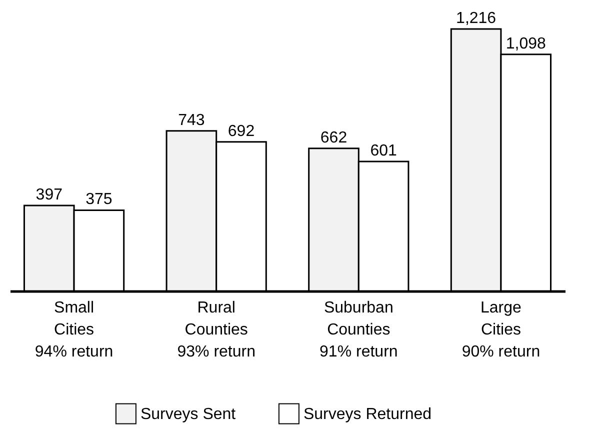  Describe the element at coordinates (526, 43) in the screenshot. I see `data-label: 1,098` at that location.